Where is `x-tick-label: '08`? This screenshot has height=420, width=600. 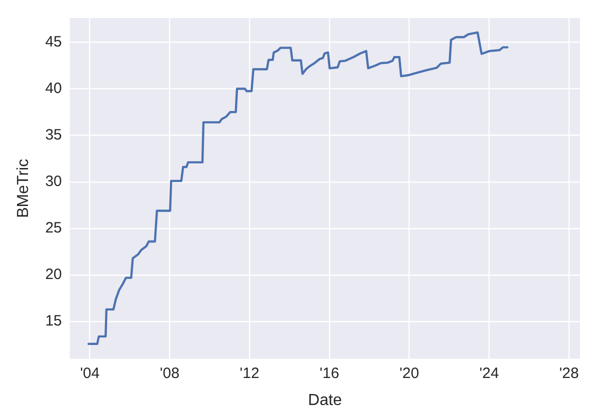
x-tick-label: '08 is located at coordinates (170, 373).